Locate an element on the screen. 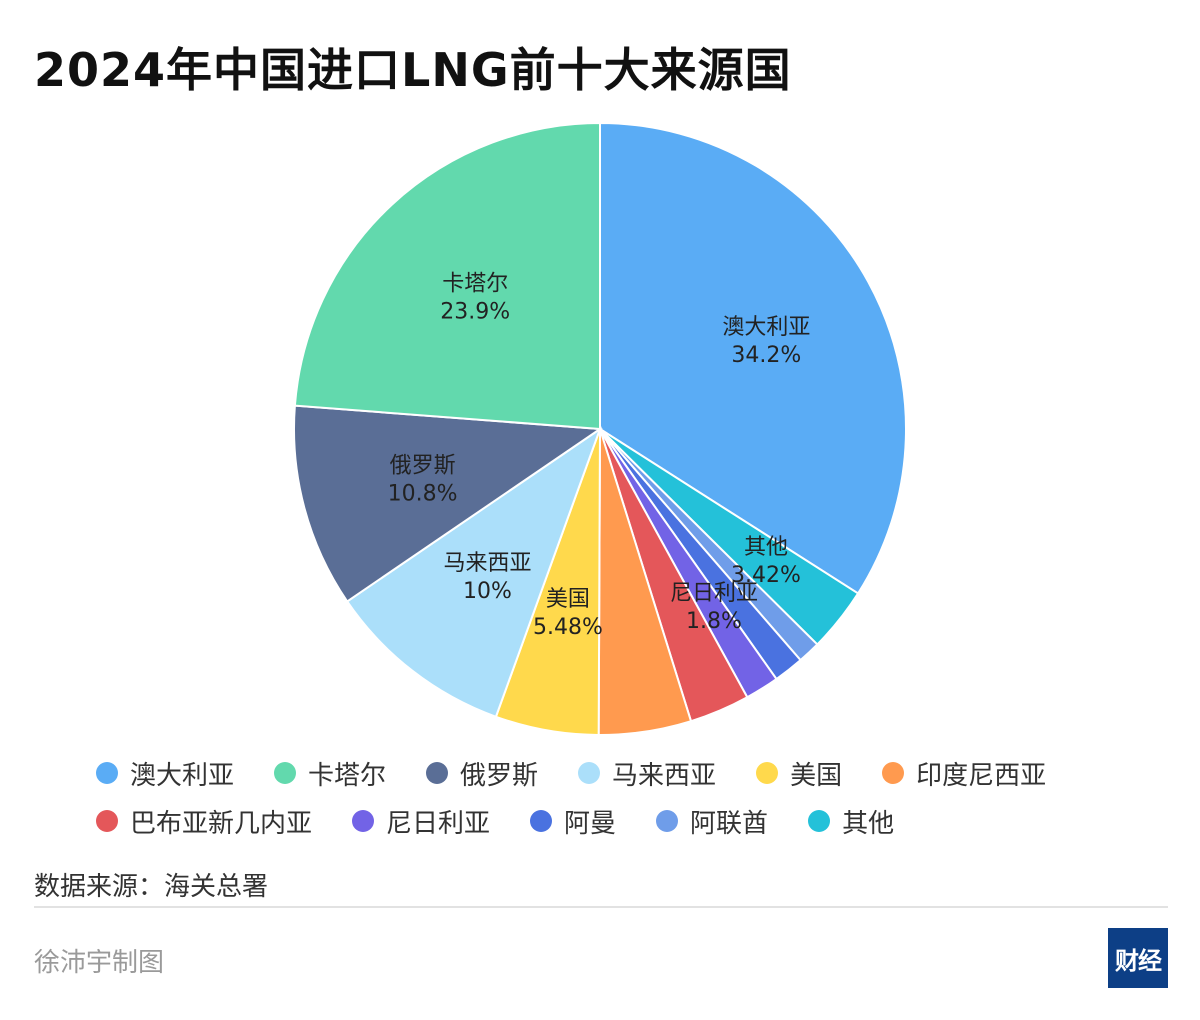  legend-label: 美国 is located at coordinates (816, 775).